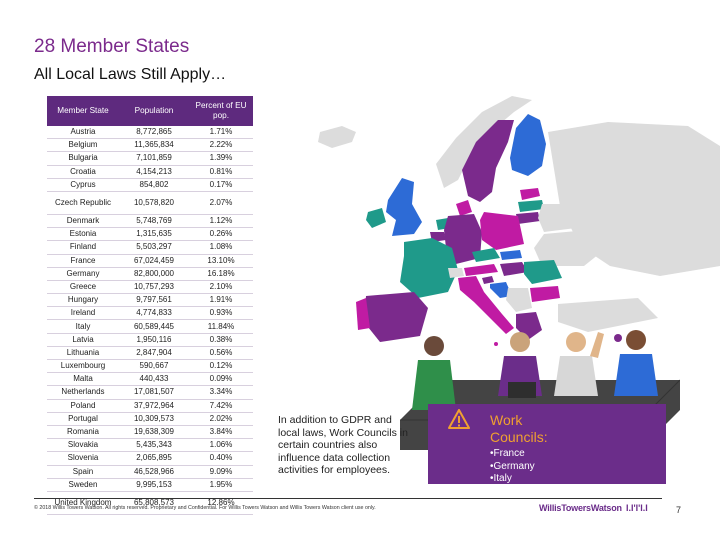 Image resolution: width=720 pixels, height=540 pixels. What do you see at coordinates (154, 503) in the screenshot?
I see `cell-population: 65,808,573` at bounding box center [154, 503].